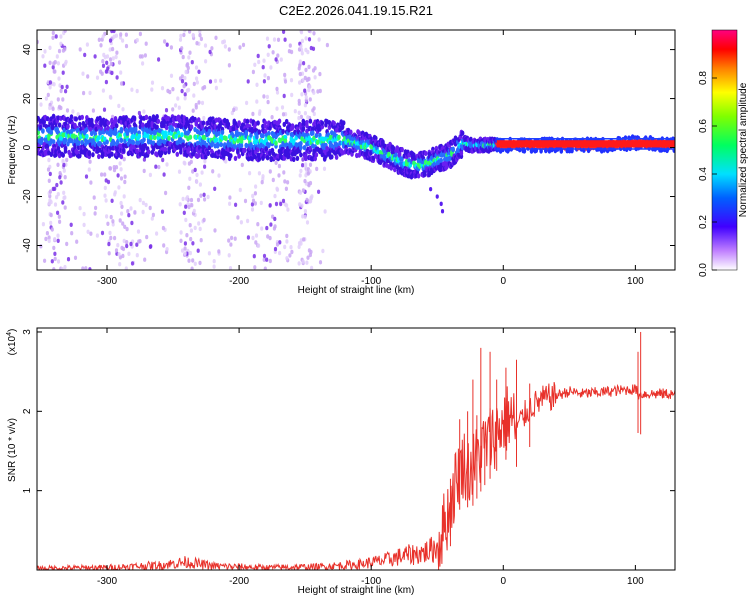  Describe the element at coordinates (635, 281) in the screenshot. I see `x-tick-label: 100` at that location.